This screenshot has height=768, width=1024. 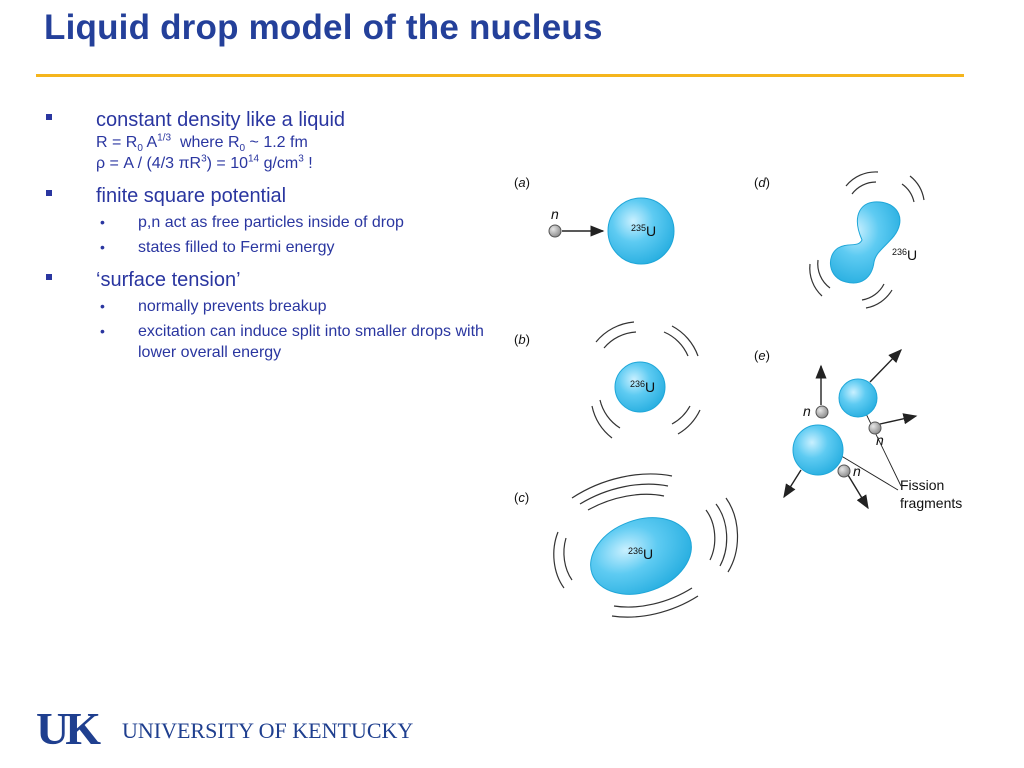 I want to click on uranium-236-nucleus, so click(x=640, y=387).